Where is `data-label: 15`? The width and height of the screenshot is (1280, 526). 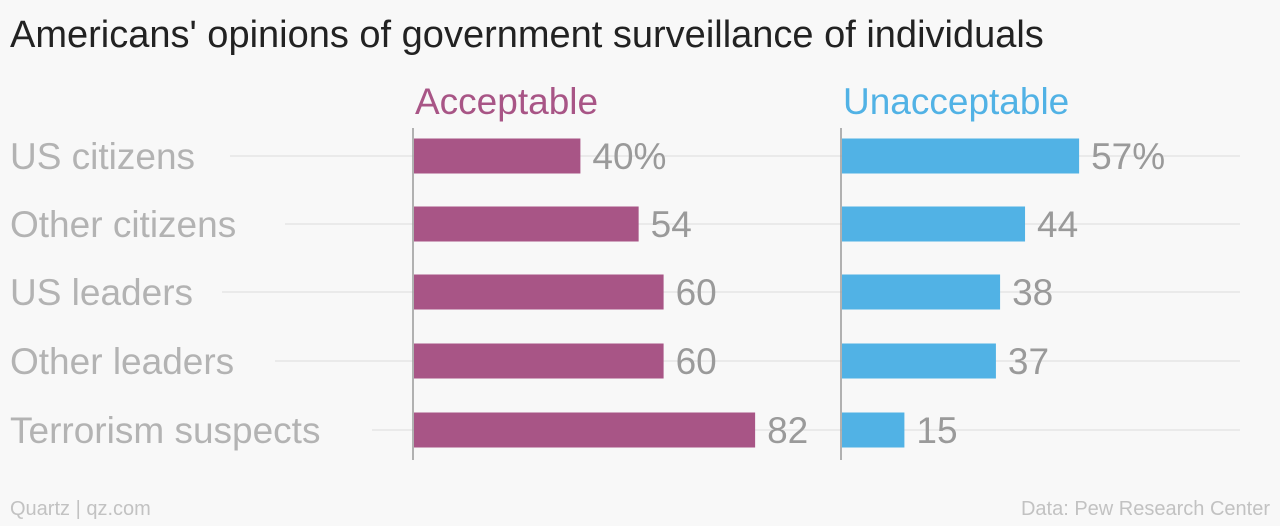
data-label: 15 is located at coordinates (936, 430).